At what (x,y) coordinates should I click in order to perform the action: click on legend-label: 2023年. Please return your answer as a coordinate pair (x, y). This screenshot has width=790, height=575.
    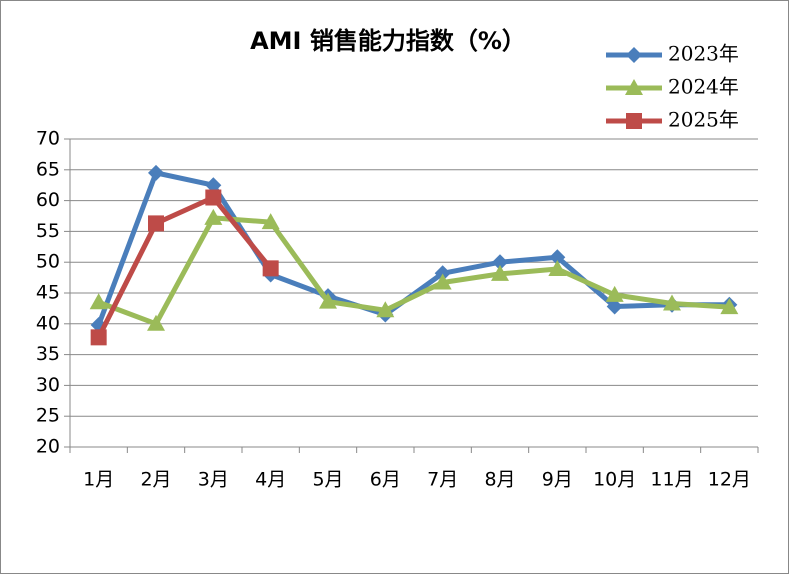
    Looking at the image, I should click on (703, 54).